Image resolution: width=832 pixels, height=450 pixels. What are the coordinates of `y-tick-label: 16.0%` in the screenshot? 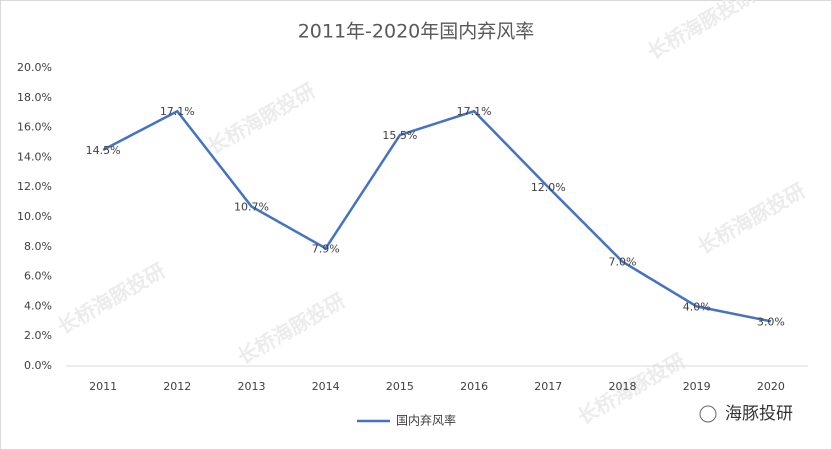 It's located at (34, 127).